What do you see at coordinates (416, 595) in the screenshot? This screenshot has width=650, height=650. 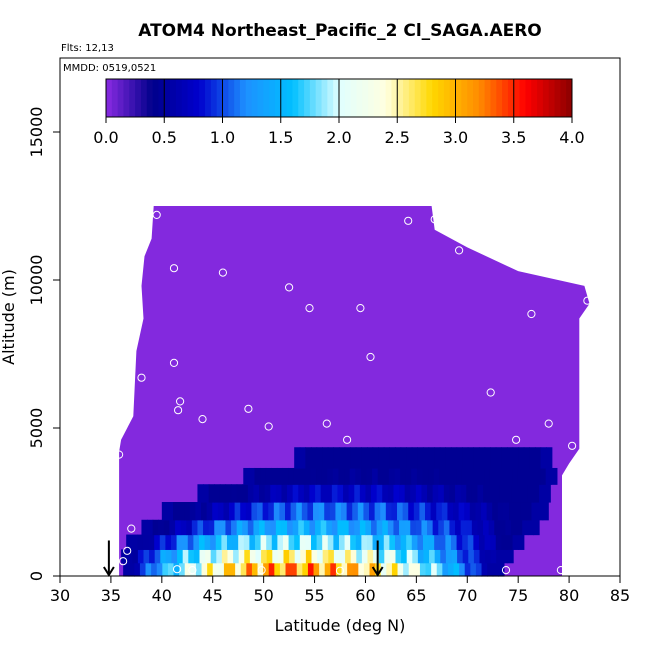 I see `x-tick-label: 65` at bounding box center [416, 595].